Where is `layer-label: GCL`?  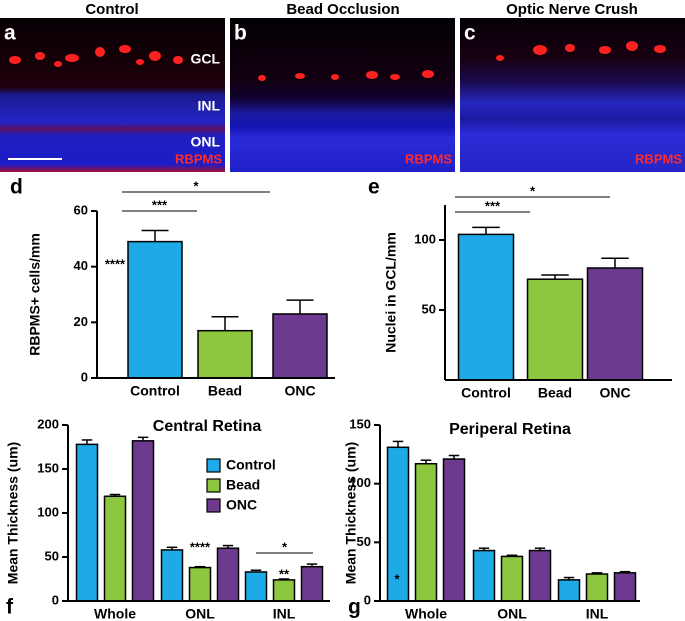
layer-label: GCL is located at coordinates (205, 59).